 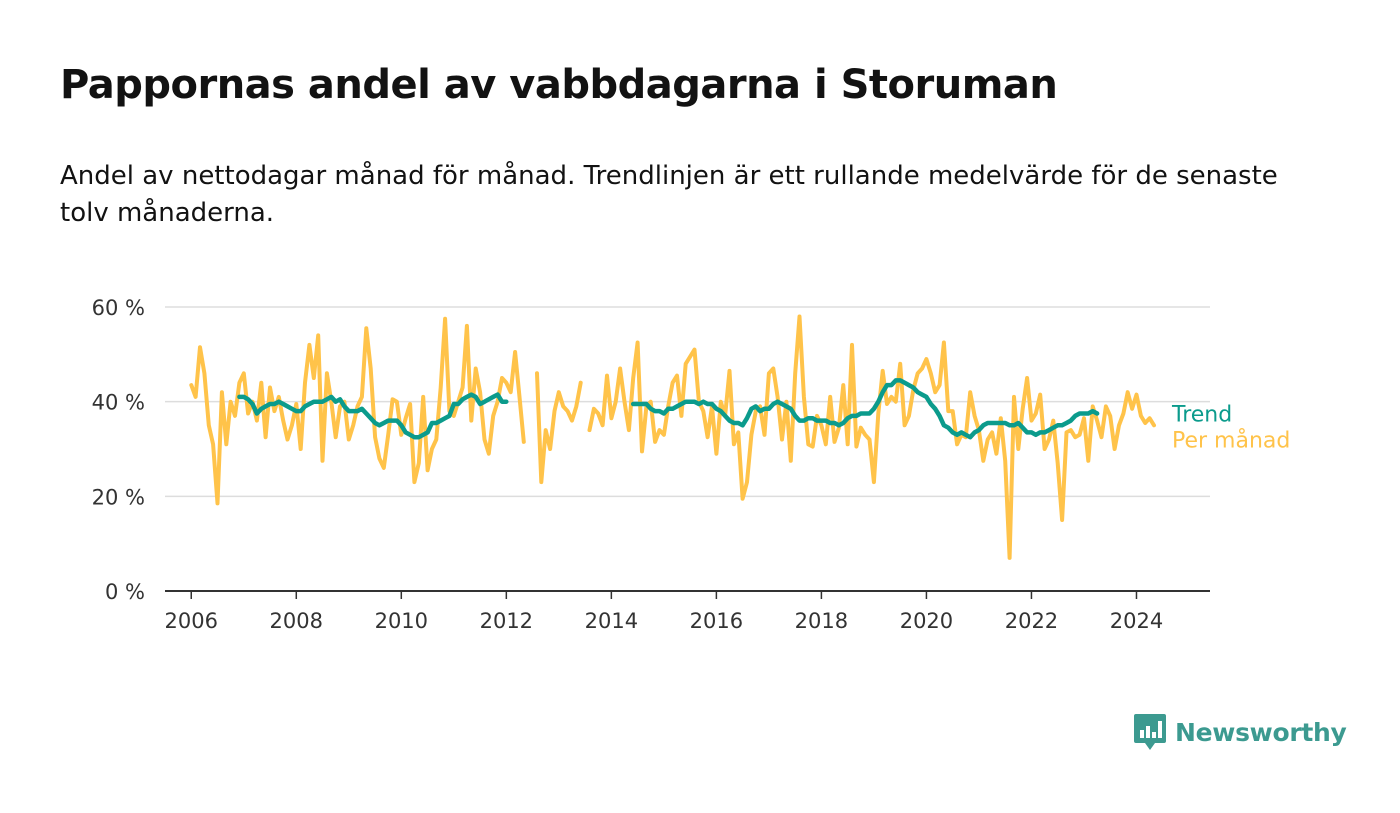 I want to click on x-tick-label: 2010, so click(x=401, y=621).